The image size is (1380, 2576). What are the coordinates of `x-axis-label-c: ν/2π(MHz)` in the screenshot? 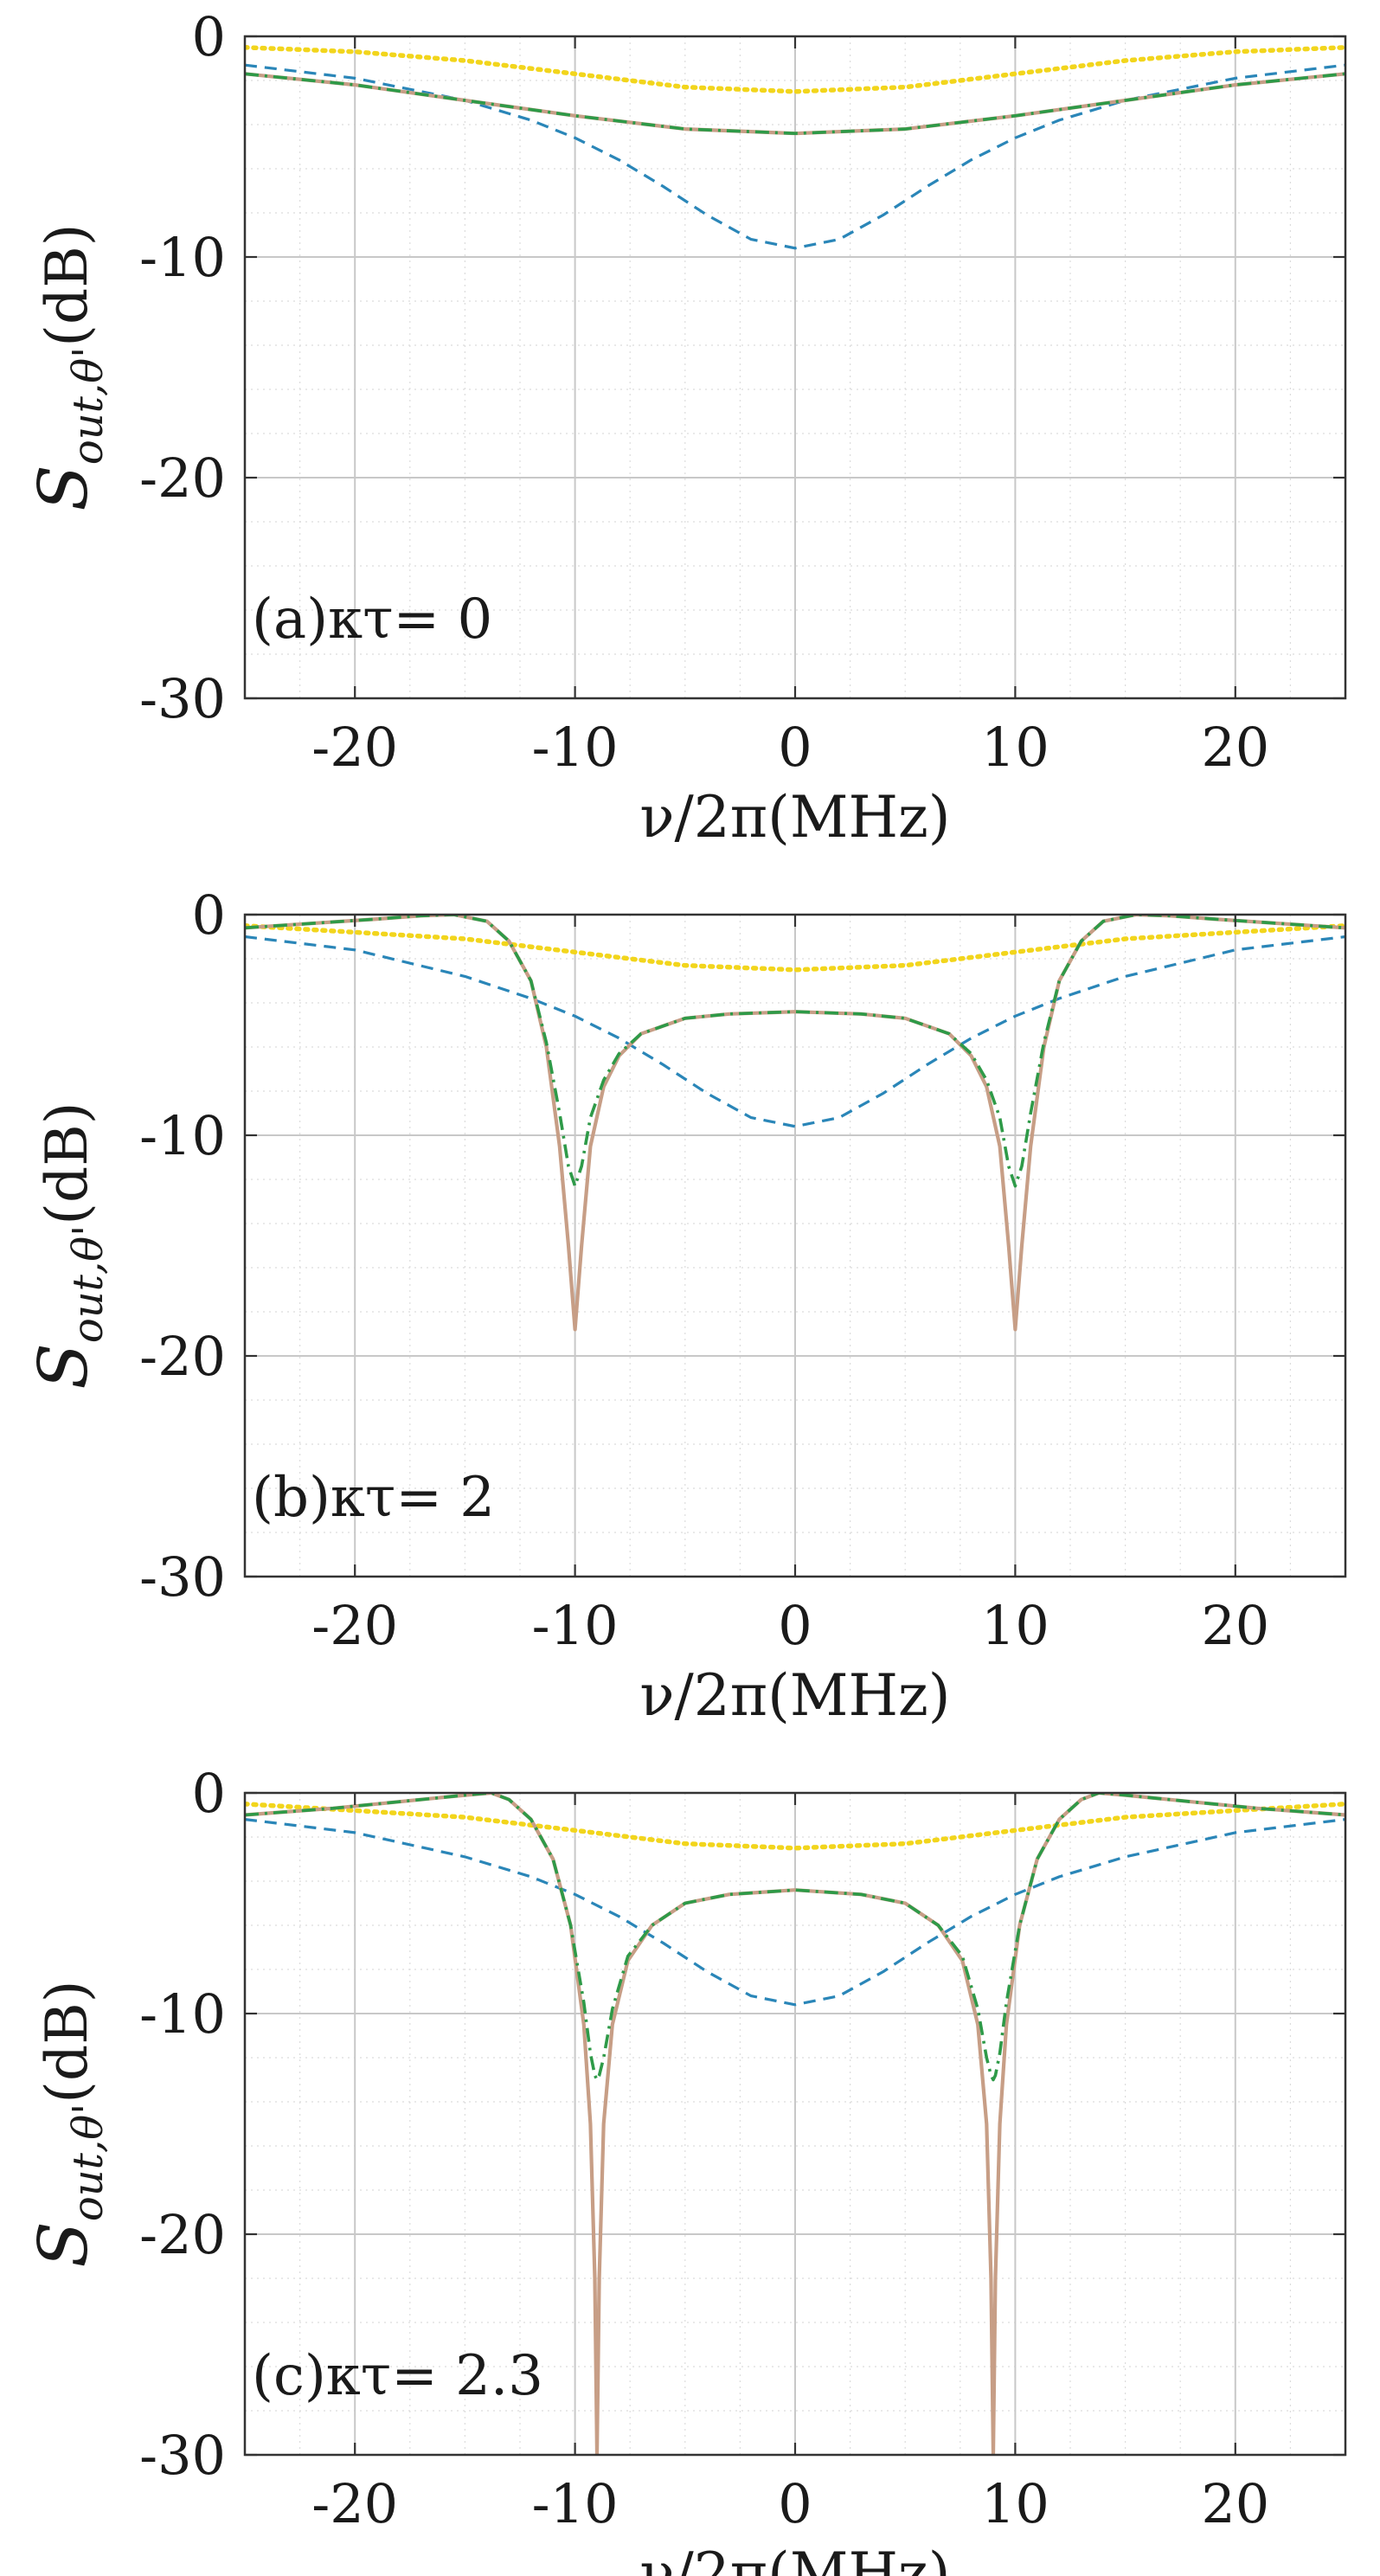 It's located at (794, 2559).